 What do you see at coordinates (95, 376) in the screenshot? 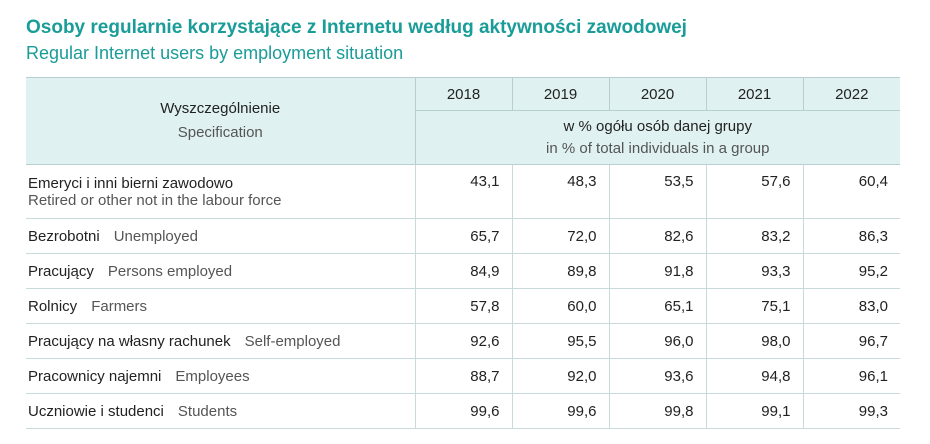
I see `row-label-polish: Pracownicy najemni` at bounding box center [95, 376].